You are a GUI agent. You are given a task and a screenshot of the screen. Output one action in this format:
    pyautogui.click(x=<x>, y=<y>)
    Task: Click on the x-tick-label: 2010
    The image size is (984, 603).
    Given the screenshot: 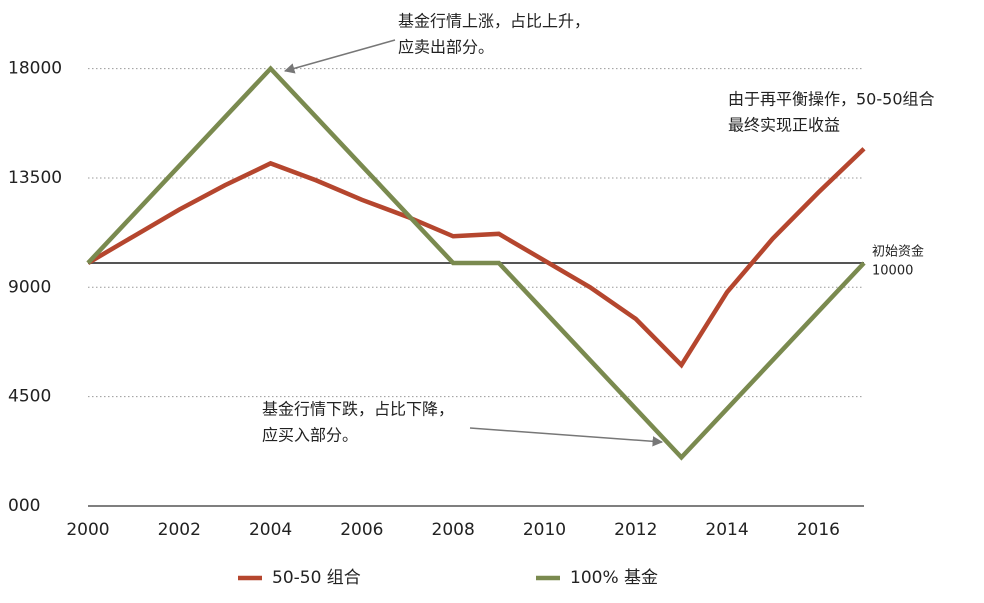 What is the action you would take?
    pyautogui.click(x=544, y=530)
    